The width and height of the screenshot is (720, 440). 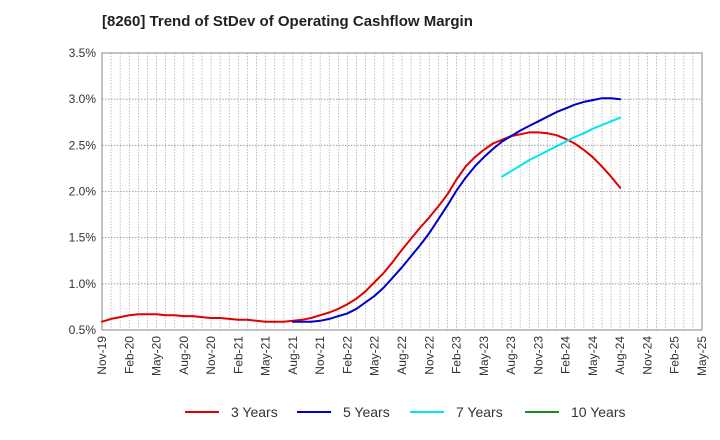 What do you see at coordinates (83, 284) in the screenshot?
I see `y-tick-label: 1.0%` at bounding box center [83, 284].